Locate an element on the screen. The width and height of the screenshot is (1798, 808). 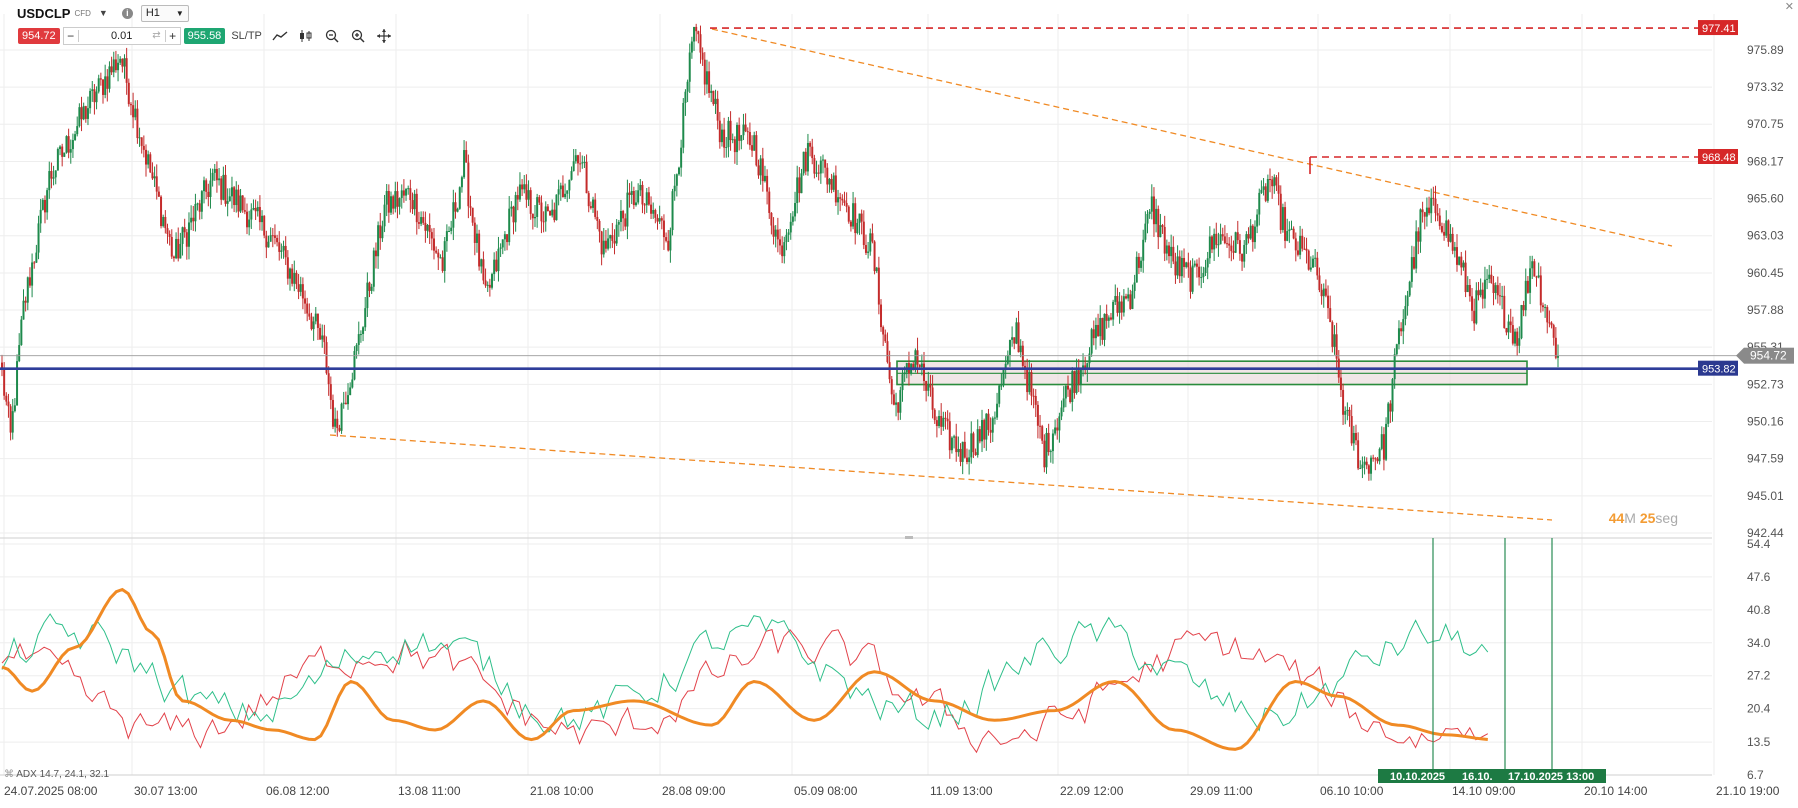
sltp-button: SL/TP is located at coordinates (246, 36).